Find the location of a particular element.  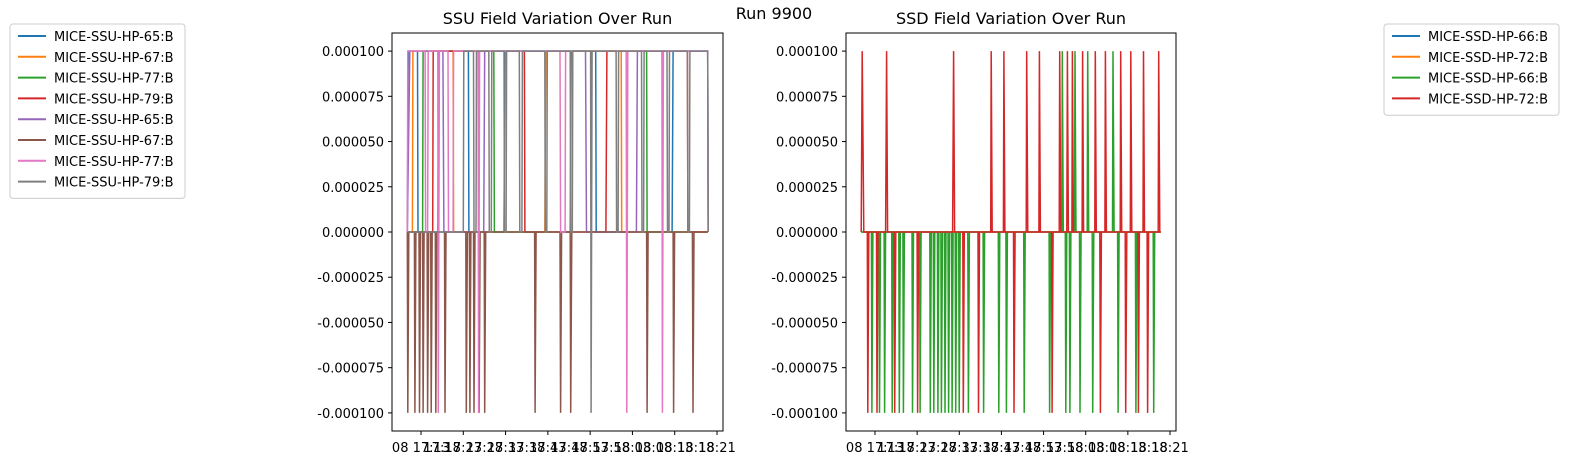

chart-title: SSU Field Variation Over Run is located at coordinates (557, 18).